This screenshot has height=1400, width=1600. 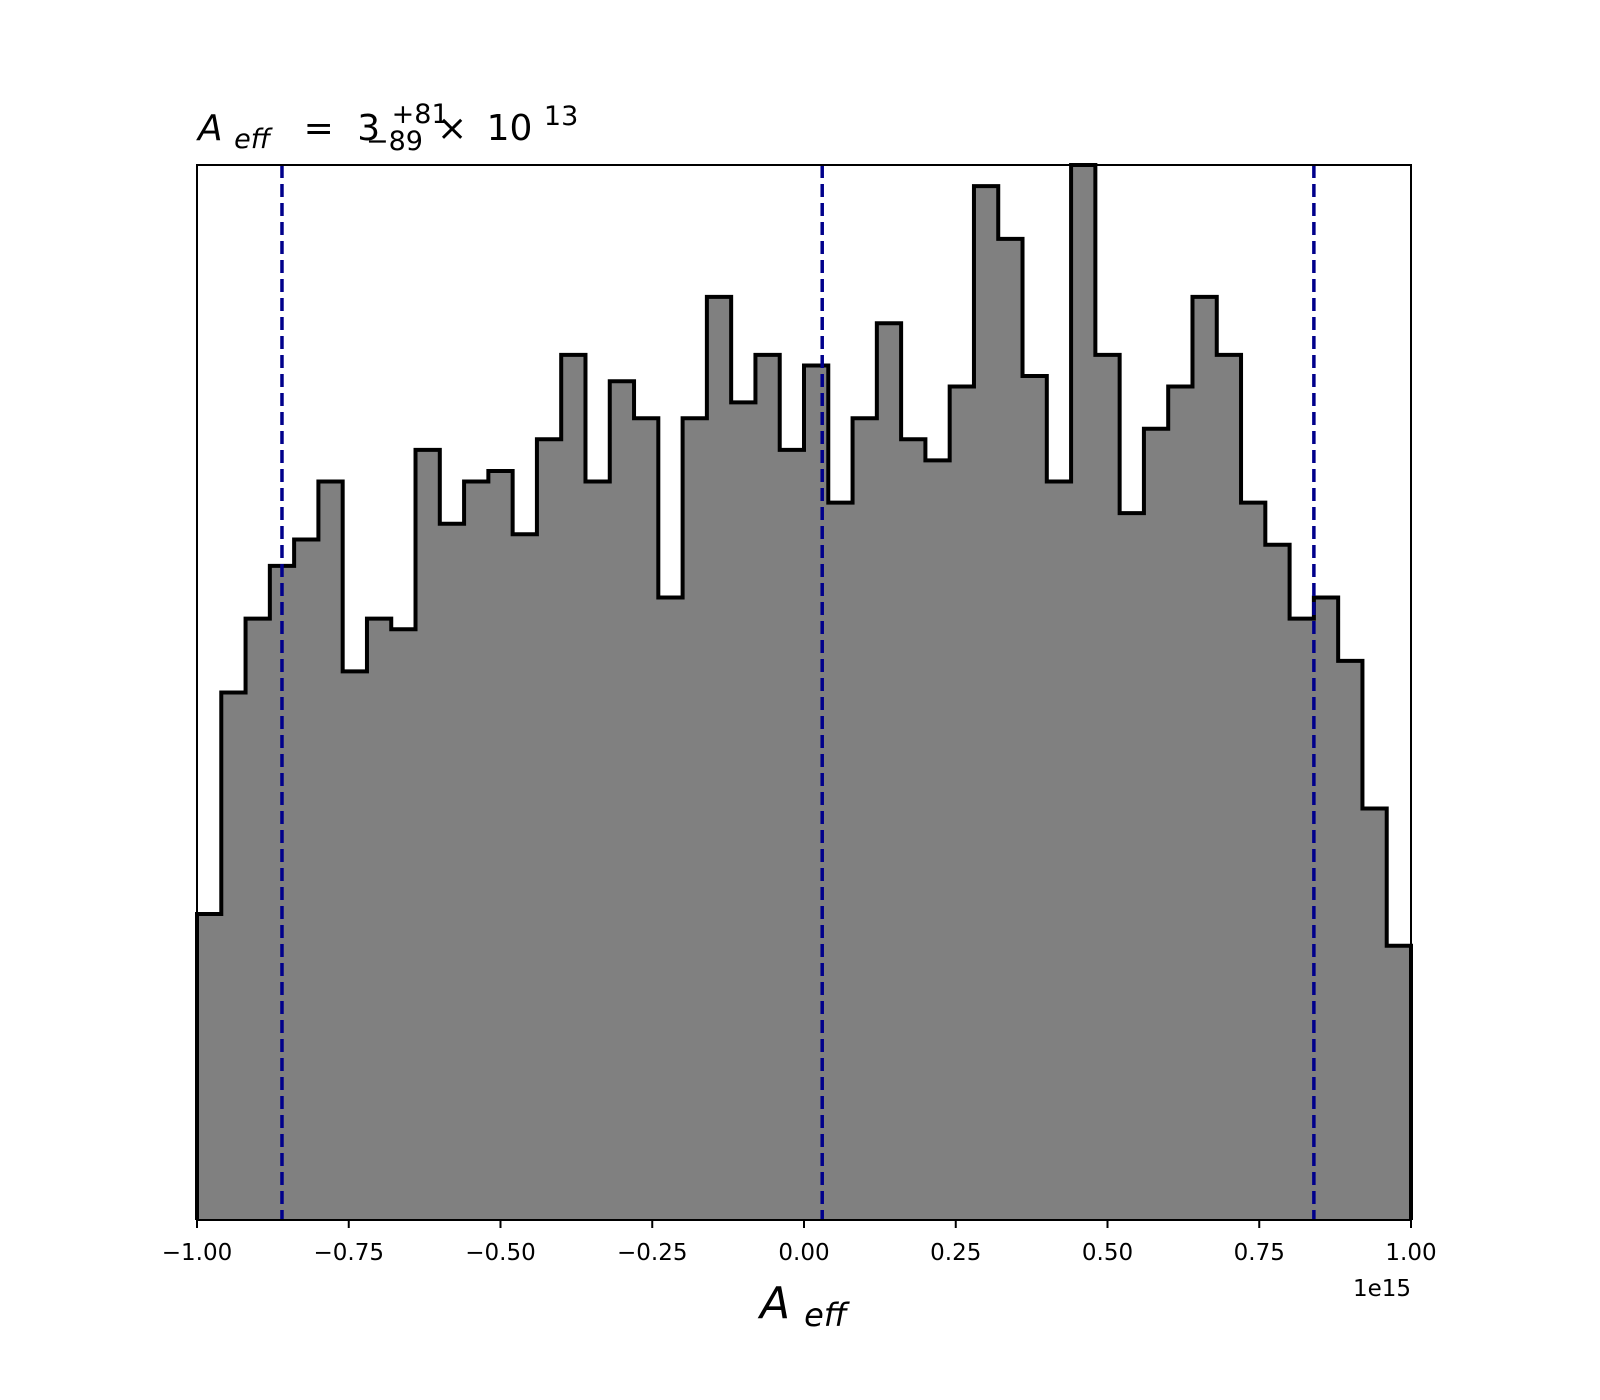 I want to click on title-upper-error: +81, so click(x=420, y=114).